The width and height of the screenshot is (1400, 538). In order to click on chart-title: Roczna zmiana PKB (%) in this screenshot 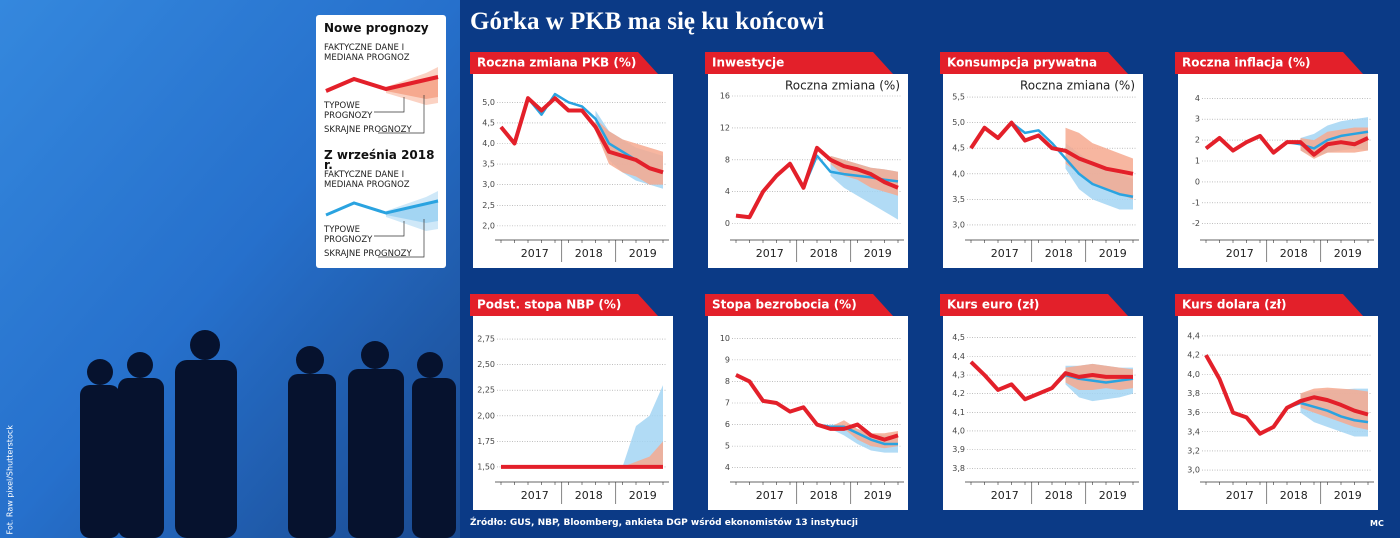, I will do `click(556, 63)`.